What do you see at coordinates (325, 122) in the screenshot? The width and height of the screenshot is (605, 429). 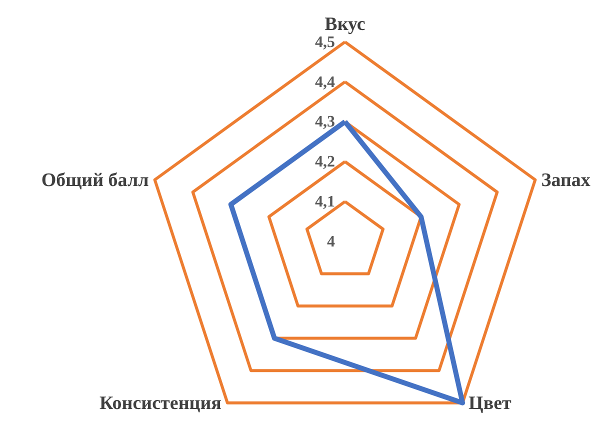 I see `y-tick-label: 4,3` at bounding box center [325, 122].